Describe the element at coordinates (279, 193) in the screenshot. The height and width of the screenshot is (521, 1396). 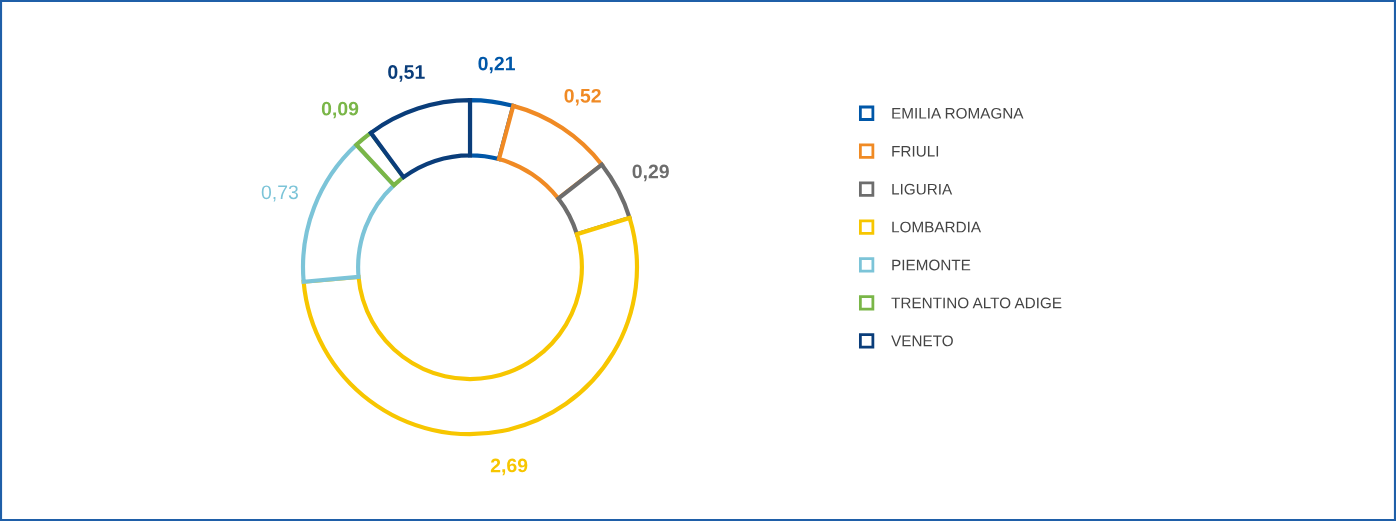
I see `data-label: 0,73` at that location.